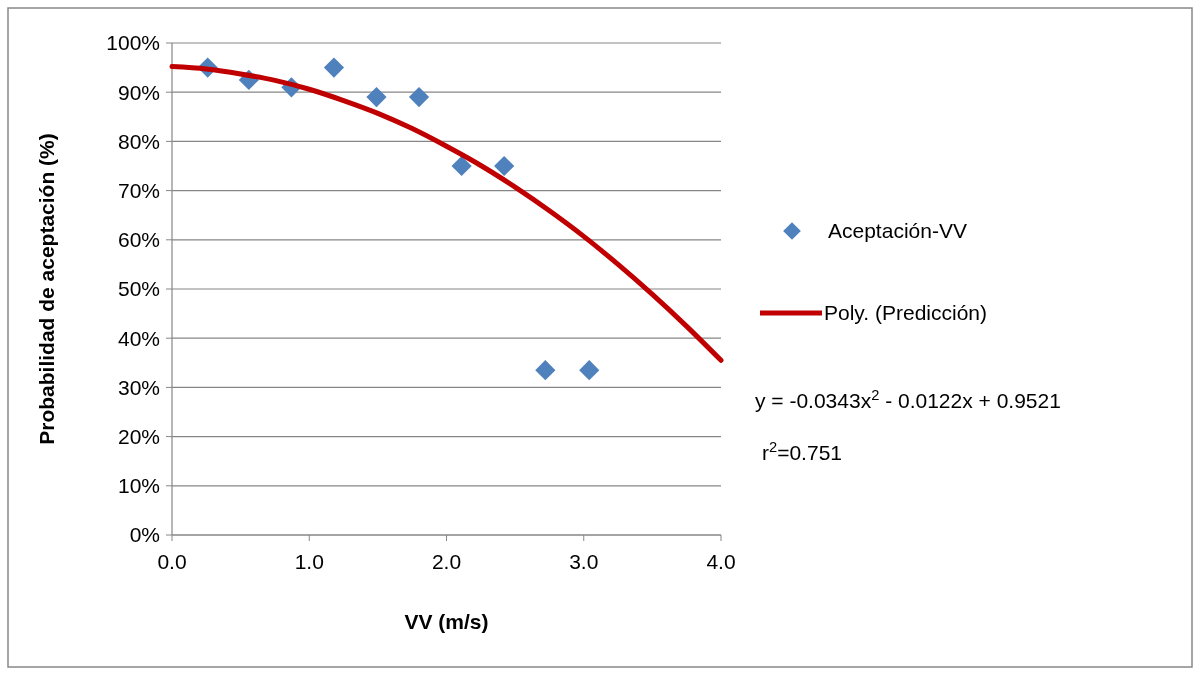  I want to click on y-tick-label: 90%, so click(138, 92).